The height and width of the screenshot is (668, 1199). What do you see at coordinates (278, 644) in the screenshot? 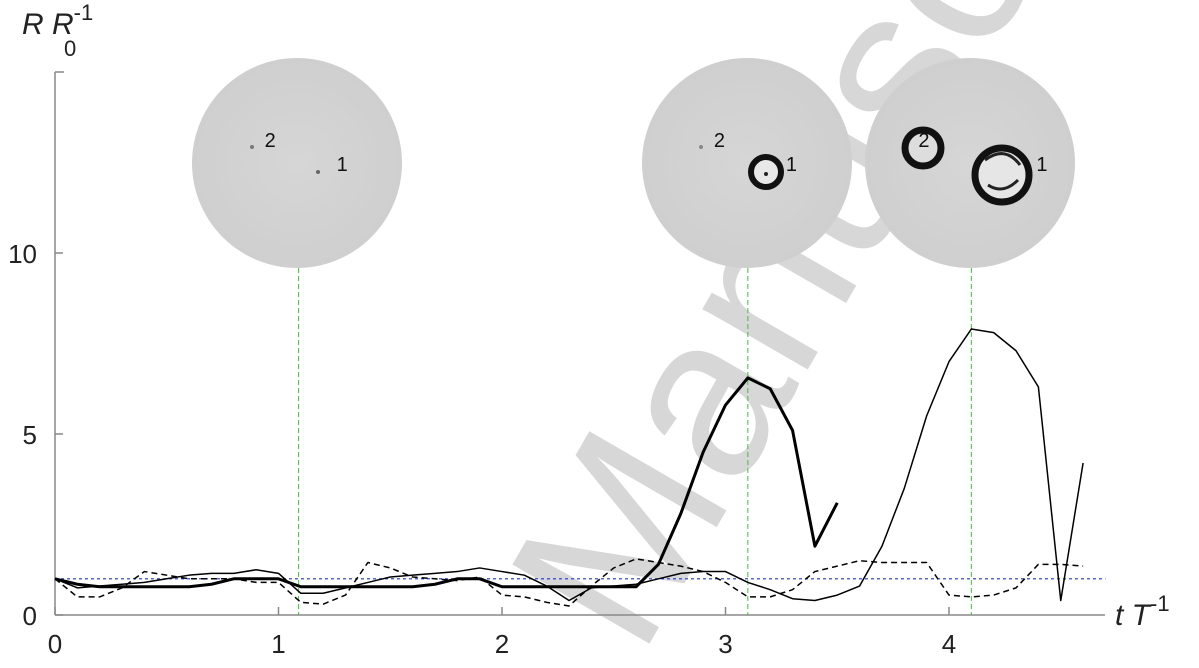
I see `x-tick-label: 1` at bounding box center [278, 644].